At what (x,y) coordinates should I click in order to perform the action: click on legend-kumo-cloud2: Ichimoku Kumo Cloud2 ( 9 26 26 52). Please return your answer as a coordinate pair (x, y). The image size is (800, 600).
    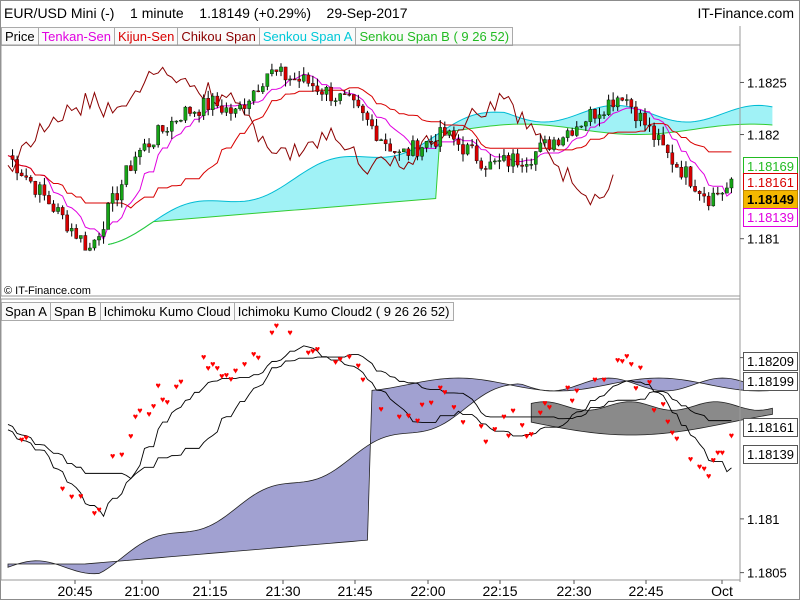
    Looking at the image, I should click on (343, 311).